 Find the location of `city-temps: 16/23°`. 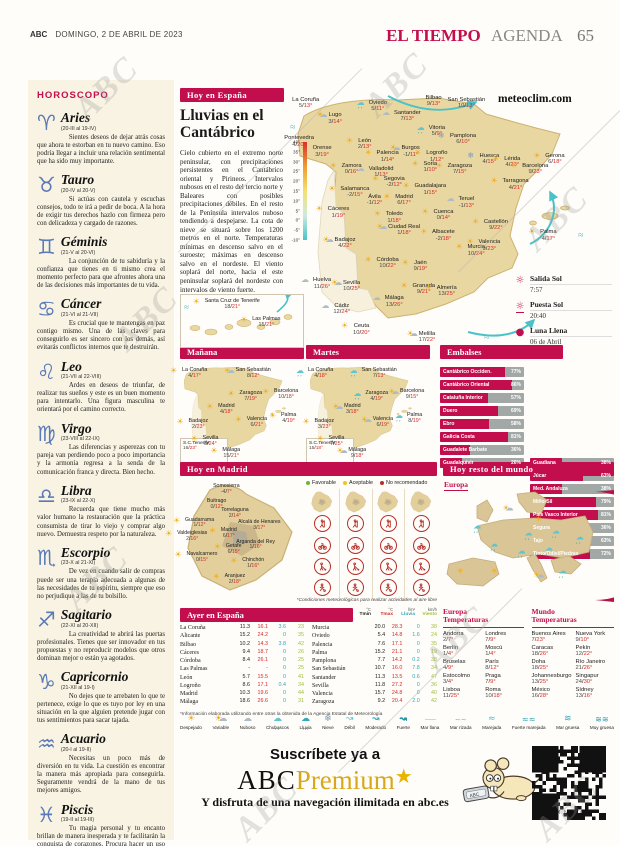

city-temps: 16/23° is located at coordinates (190, 449).